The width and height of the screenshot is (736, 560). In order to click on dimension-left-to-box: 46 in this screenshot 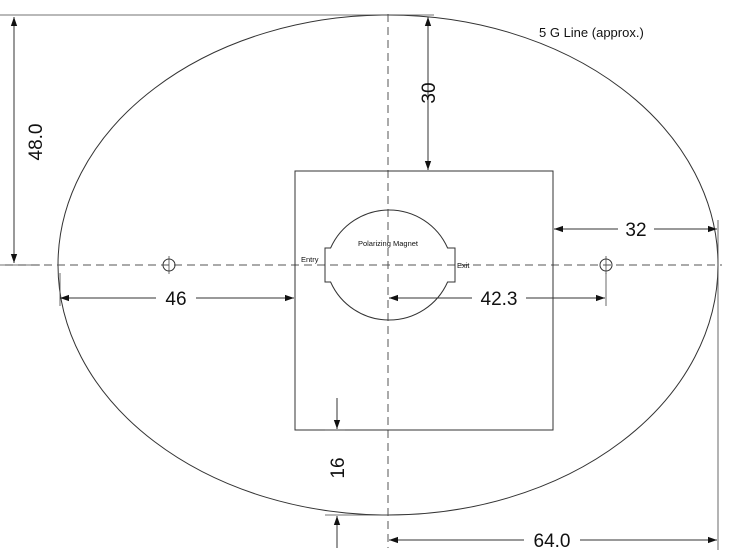, I will do `click(176, 291)`.